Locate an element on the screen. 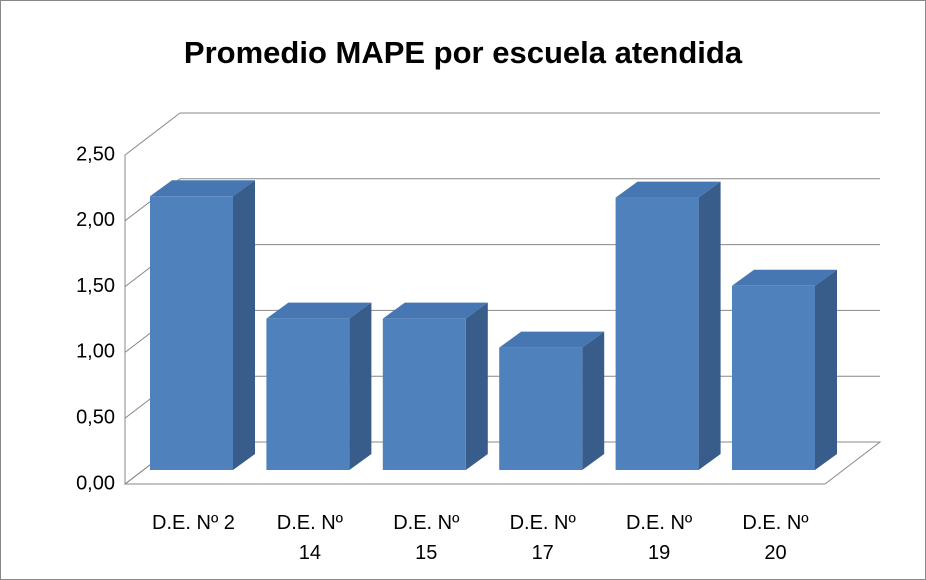 The width and height of the screenshot is (926, 580). x-tick-label: D.E. Nº 2 is located at coordinates (193, 523).